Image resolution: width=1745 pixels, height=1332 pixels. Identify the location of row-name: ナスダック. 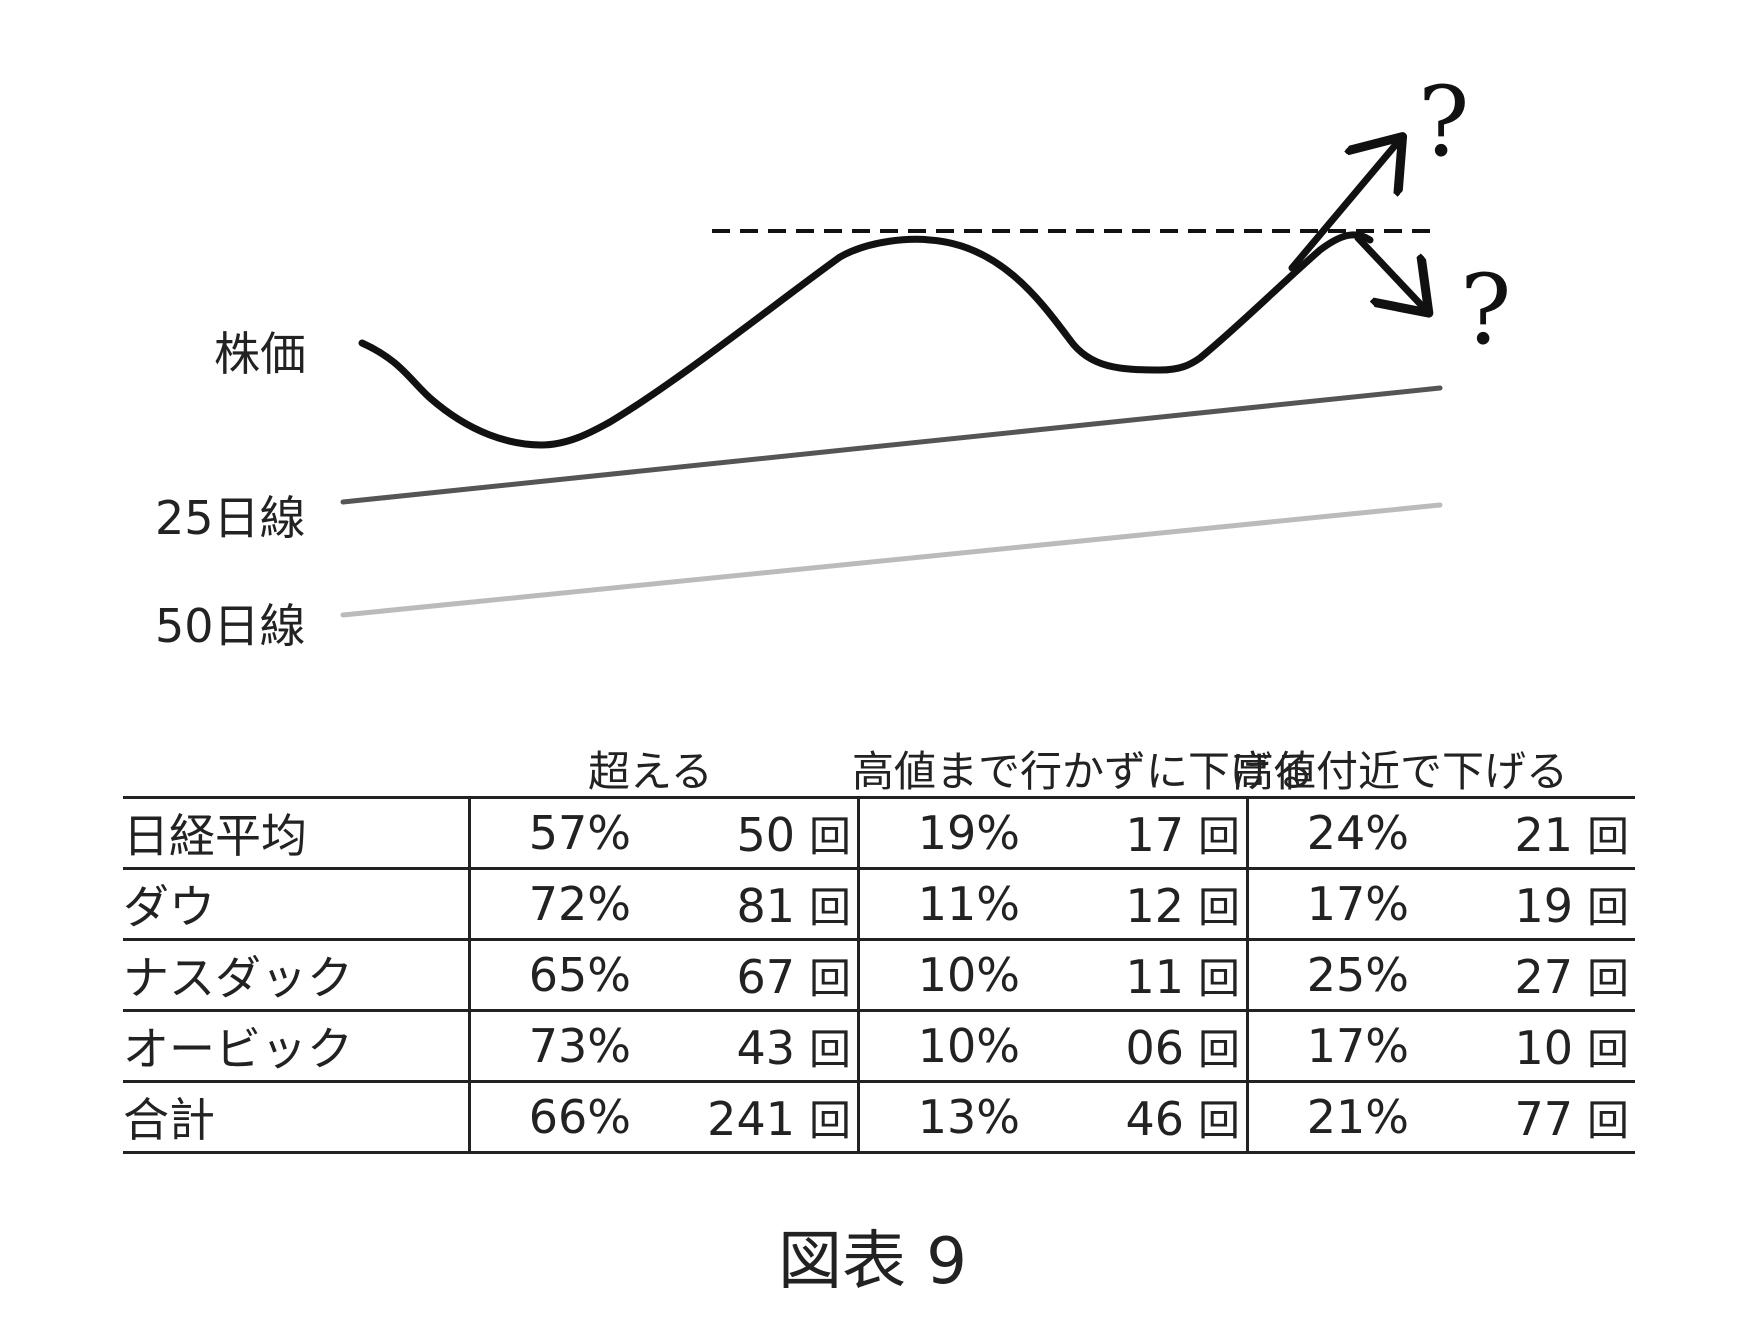
(296, 975).